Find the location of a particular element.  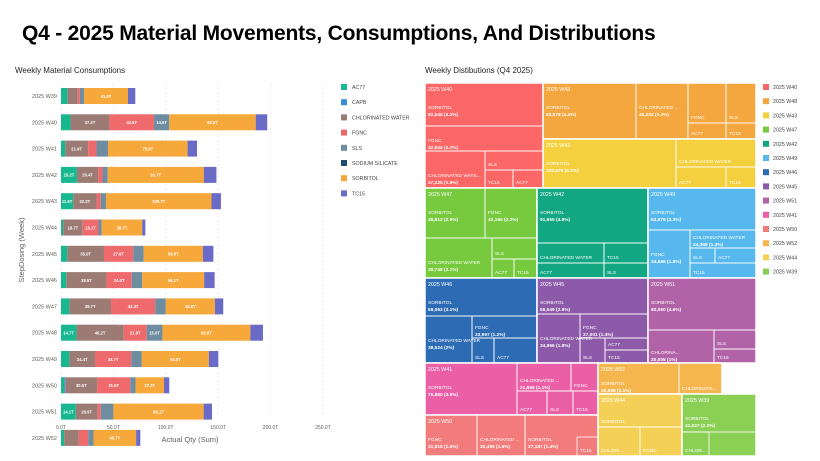

bar-data-label: 41.9T is located at coordinates (106, 96).